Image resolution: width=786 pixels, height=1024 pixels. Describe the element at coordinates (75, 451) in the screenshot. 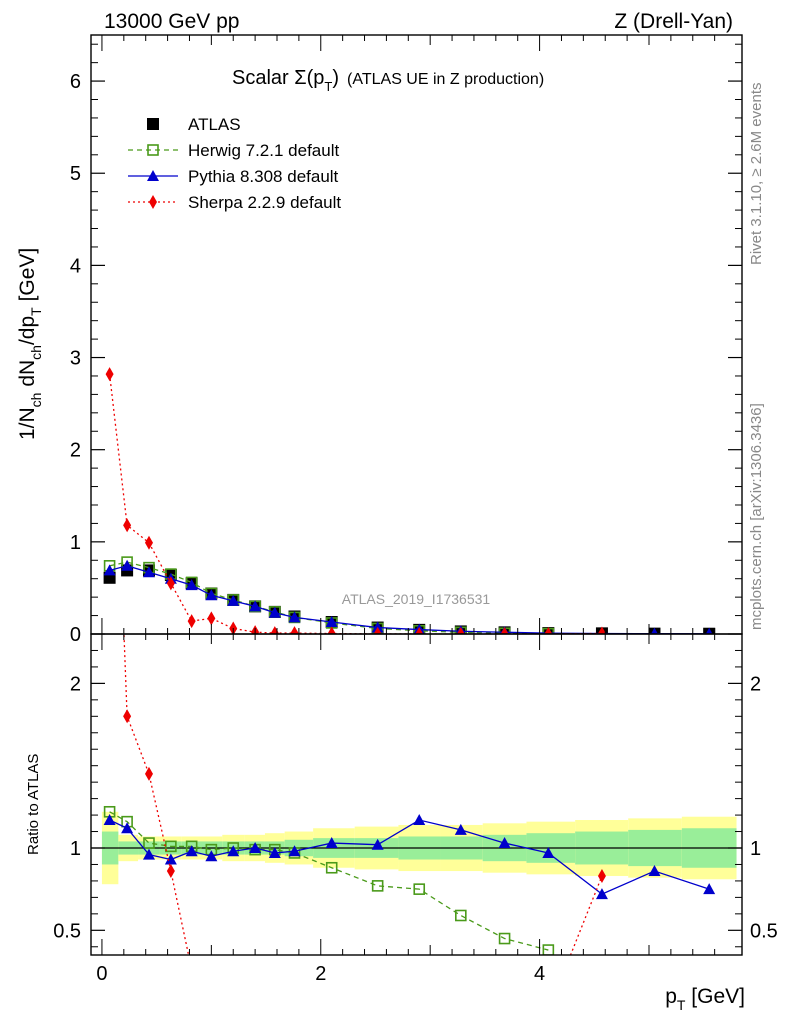

I see `y-tick-label: 2` at that location.